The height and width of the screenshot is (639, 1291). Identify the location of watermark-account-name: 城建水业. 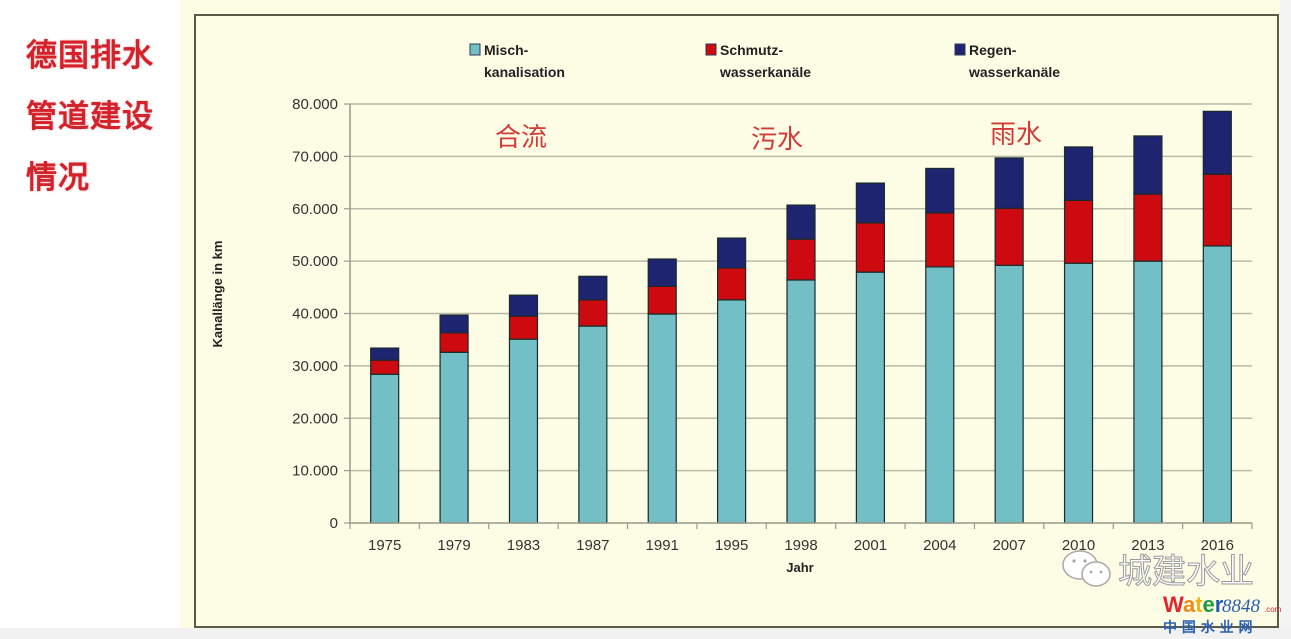
(1186, 572).